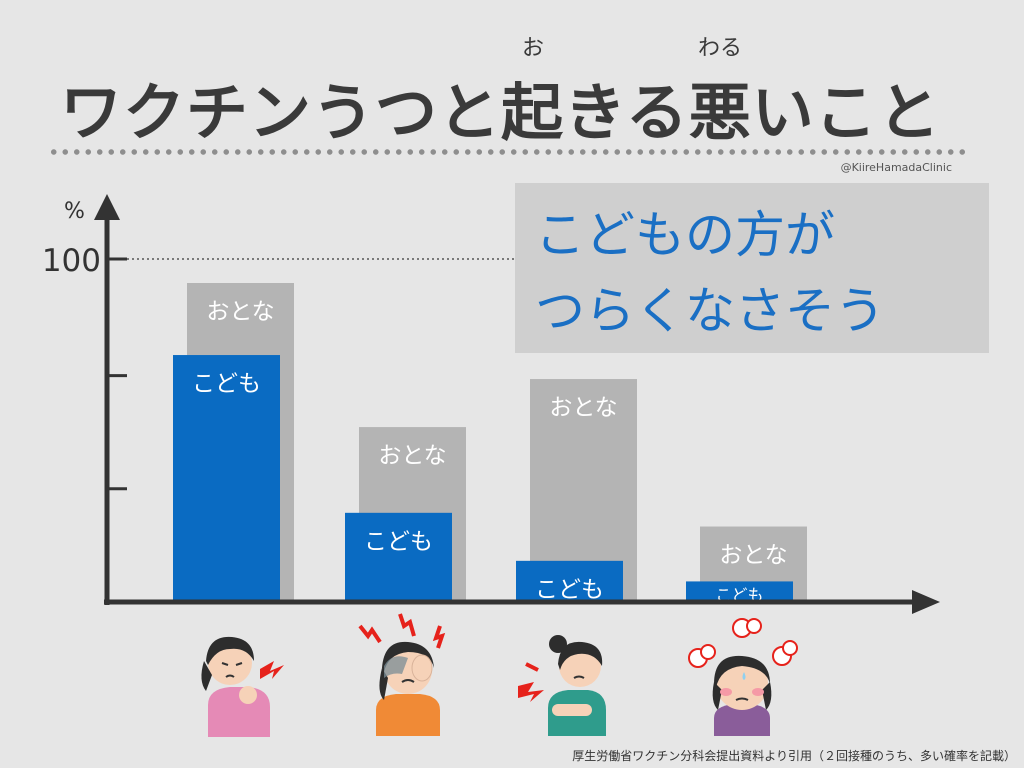 The image size is (1024, 768). I want to click on y-tick-label-1: 100, so click(71, 261).